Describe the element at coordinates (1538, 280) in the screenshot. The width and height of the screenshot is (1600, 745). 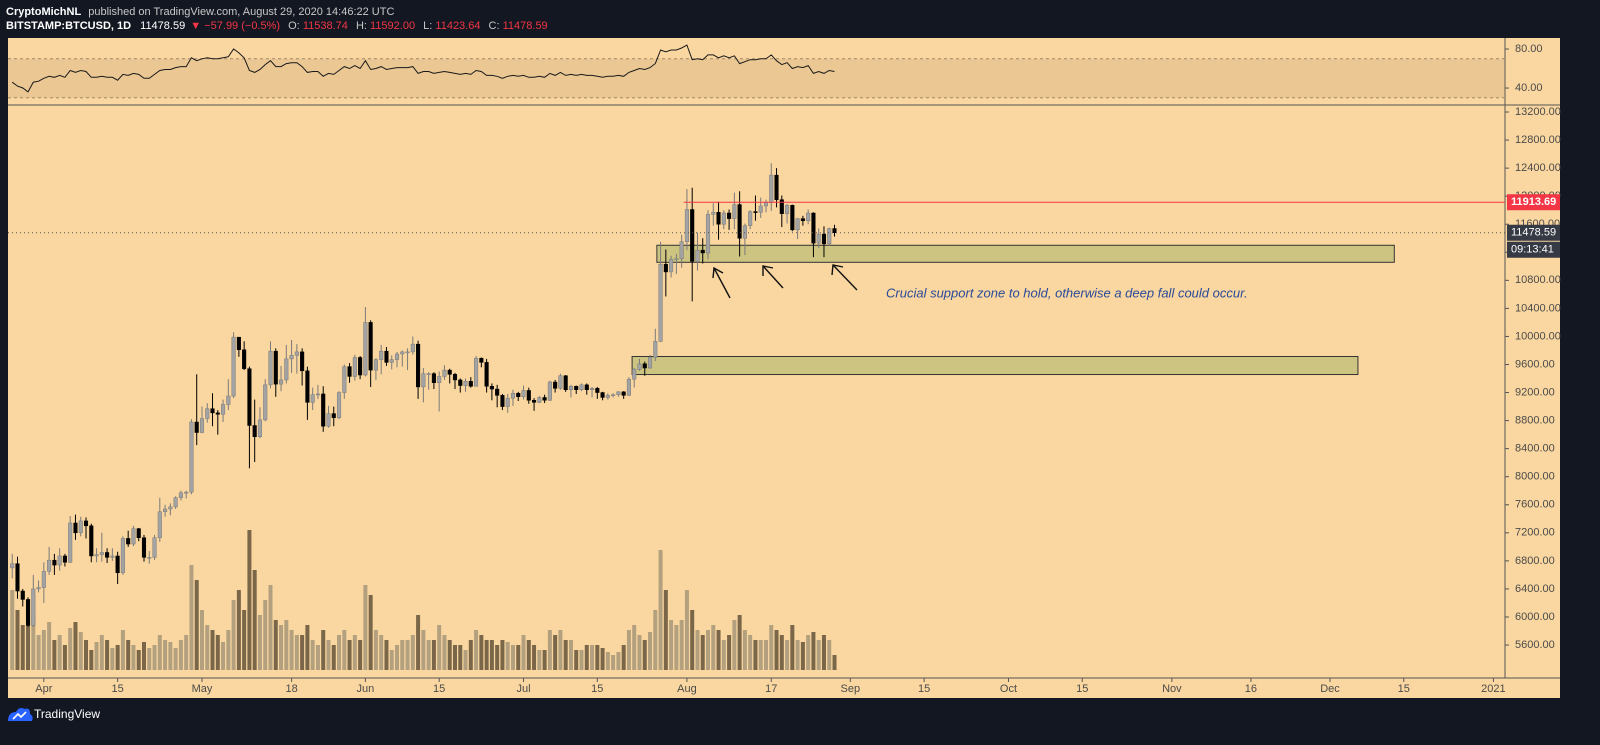
I see `y-tick-label: 10800.00` at that location.